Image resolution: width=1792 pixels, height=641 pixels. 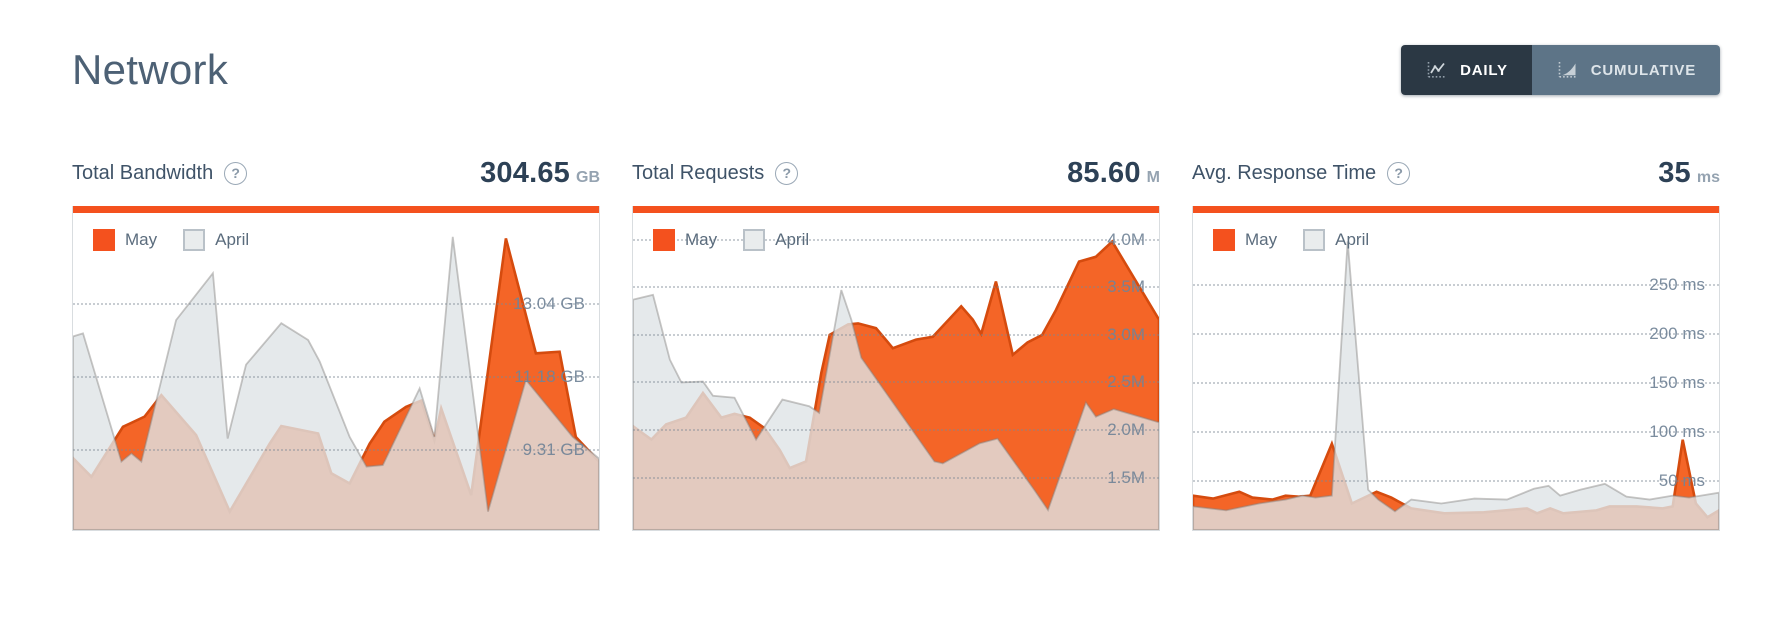 What do you see at coordinates (1456, 382) in the screenshot?
I see `gridline: 150 ms` at bounding box center [1456, 382].